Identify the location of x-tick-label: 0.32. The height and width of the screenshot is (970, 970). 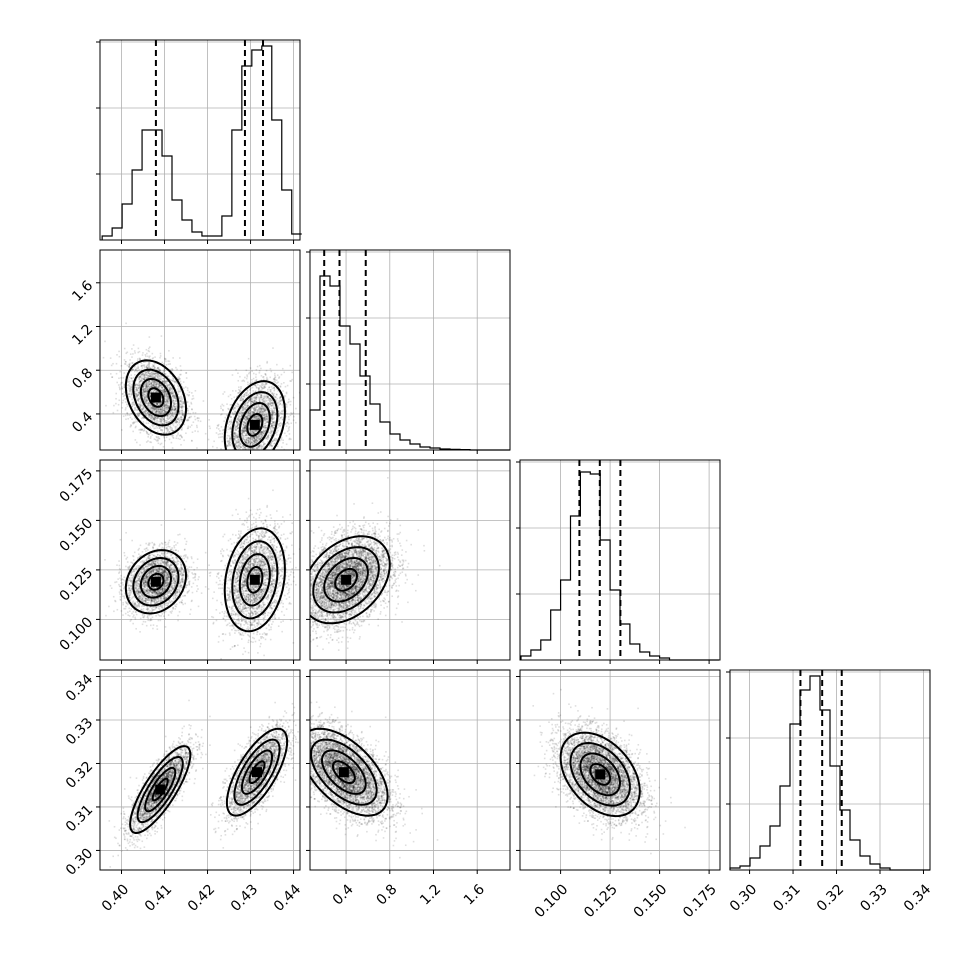
(830, 897).